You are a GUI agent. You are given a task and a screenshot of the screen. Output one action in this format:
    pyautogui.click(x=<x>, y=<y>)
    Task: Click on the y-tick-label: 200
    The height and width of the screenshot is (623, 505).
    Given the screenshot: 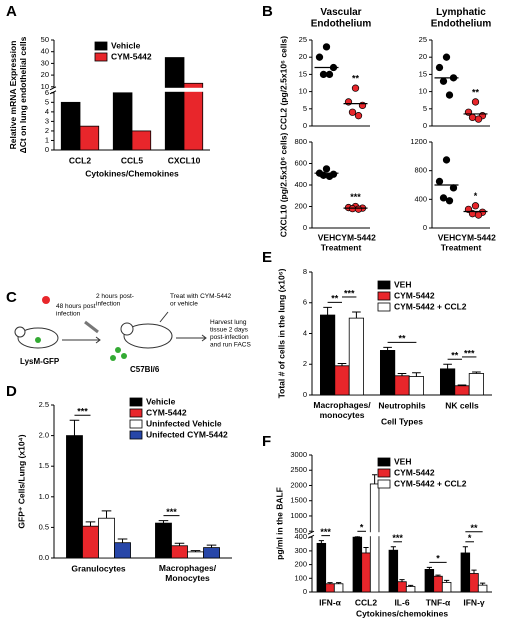 What is the action you would take?
    pyautogui.click(x=300, y=205)
    